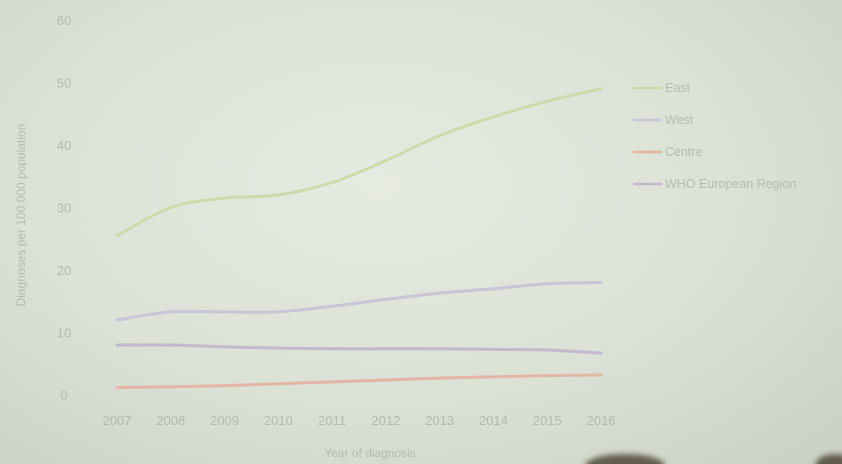 The image size is (842, 464). I want to click on x-tick-label: 2010, so click(278, 420).